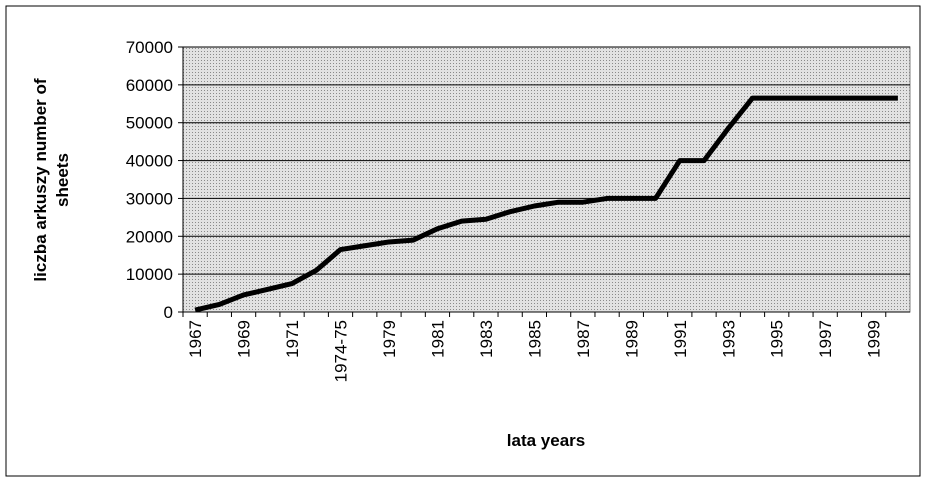 This screenshot has height=482, width=927. What do you see at coordinates (728, 339) in the screenshot?
I see `x-tick-label: 1993` at bounding box center [728, 339].